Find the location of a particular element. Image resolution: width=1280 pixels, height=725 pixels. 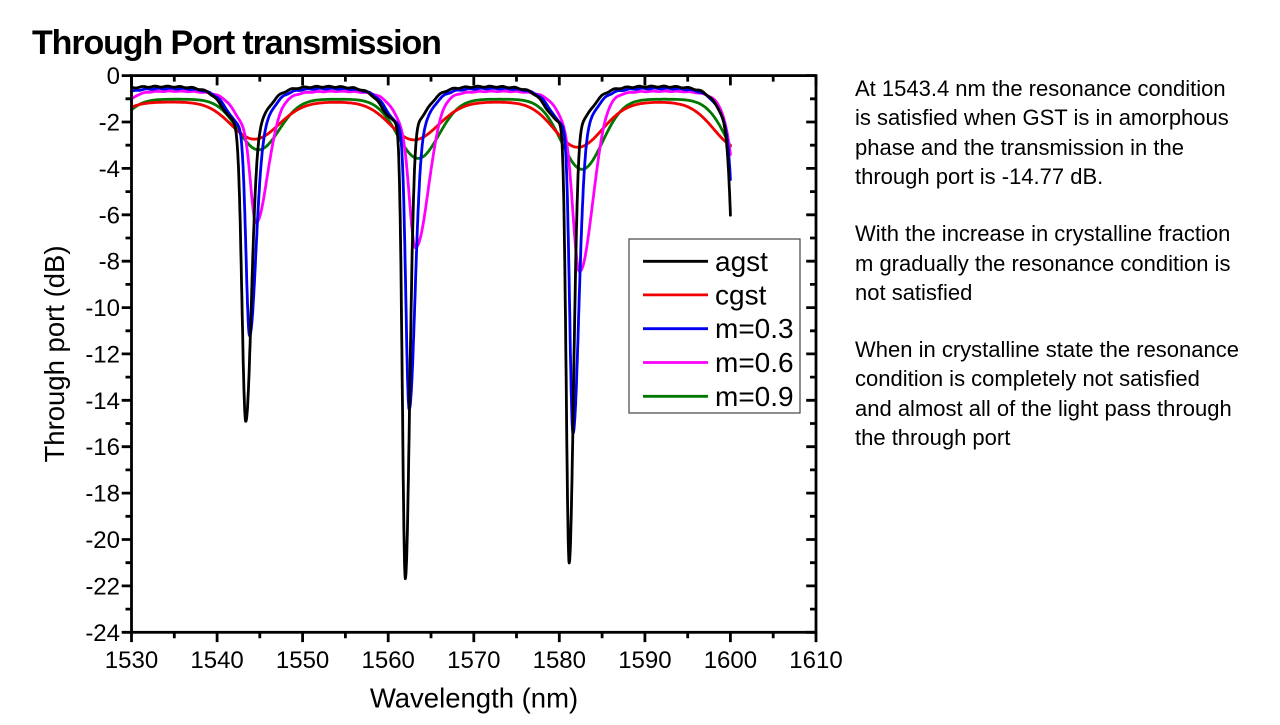

svg-text: Wavelength (nm) is located at coordinates (474, 698).